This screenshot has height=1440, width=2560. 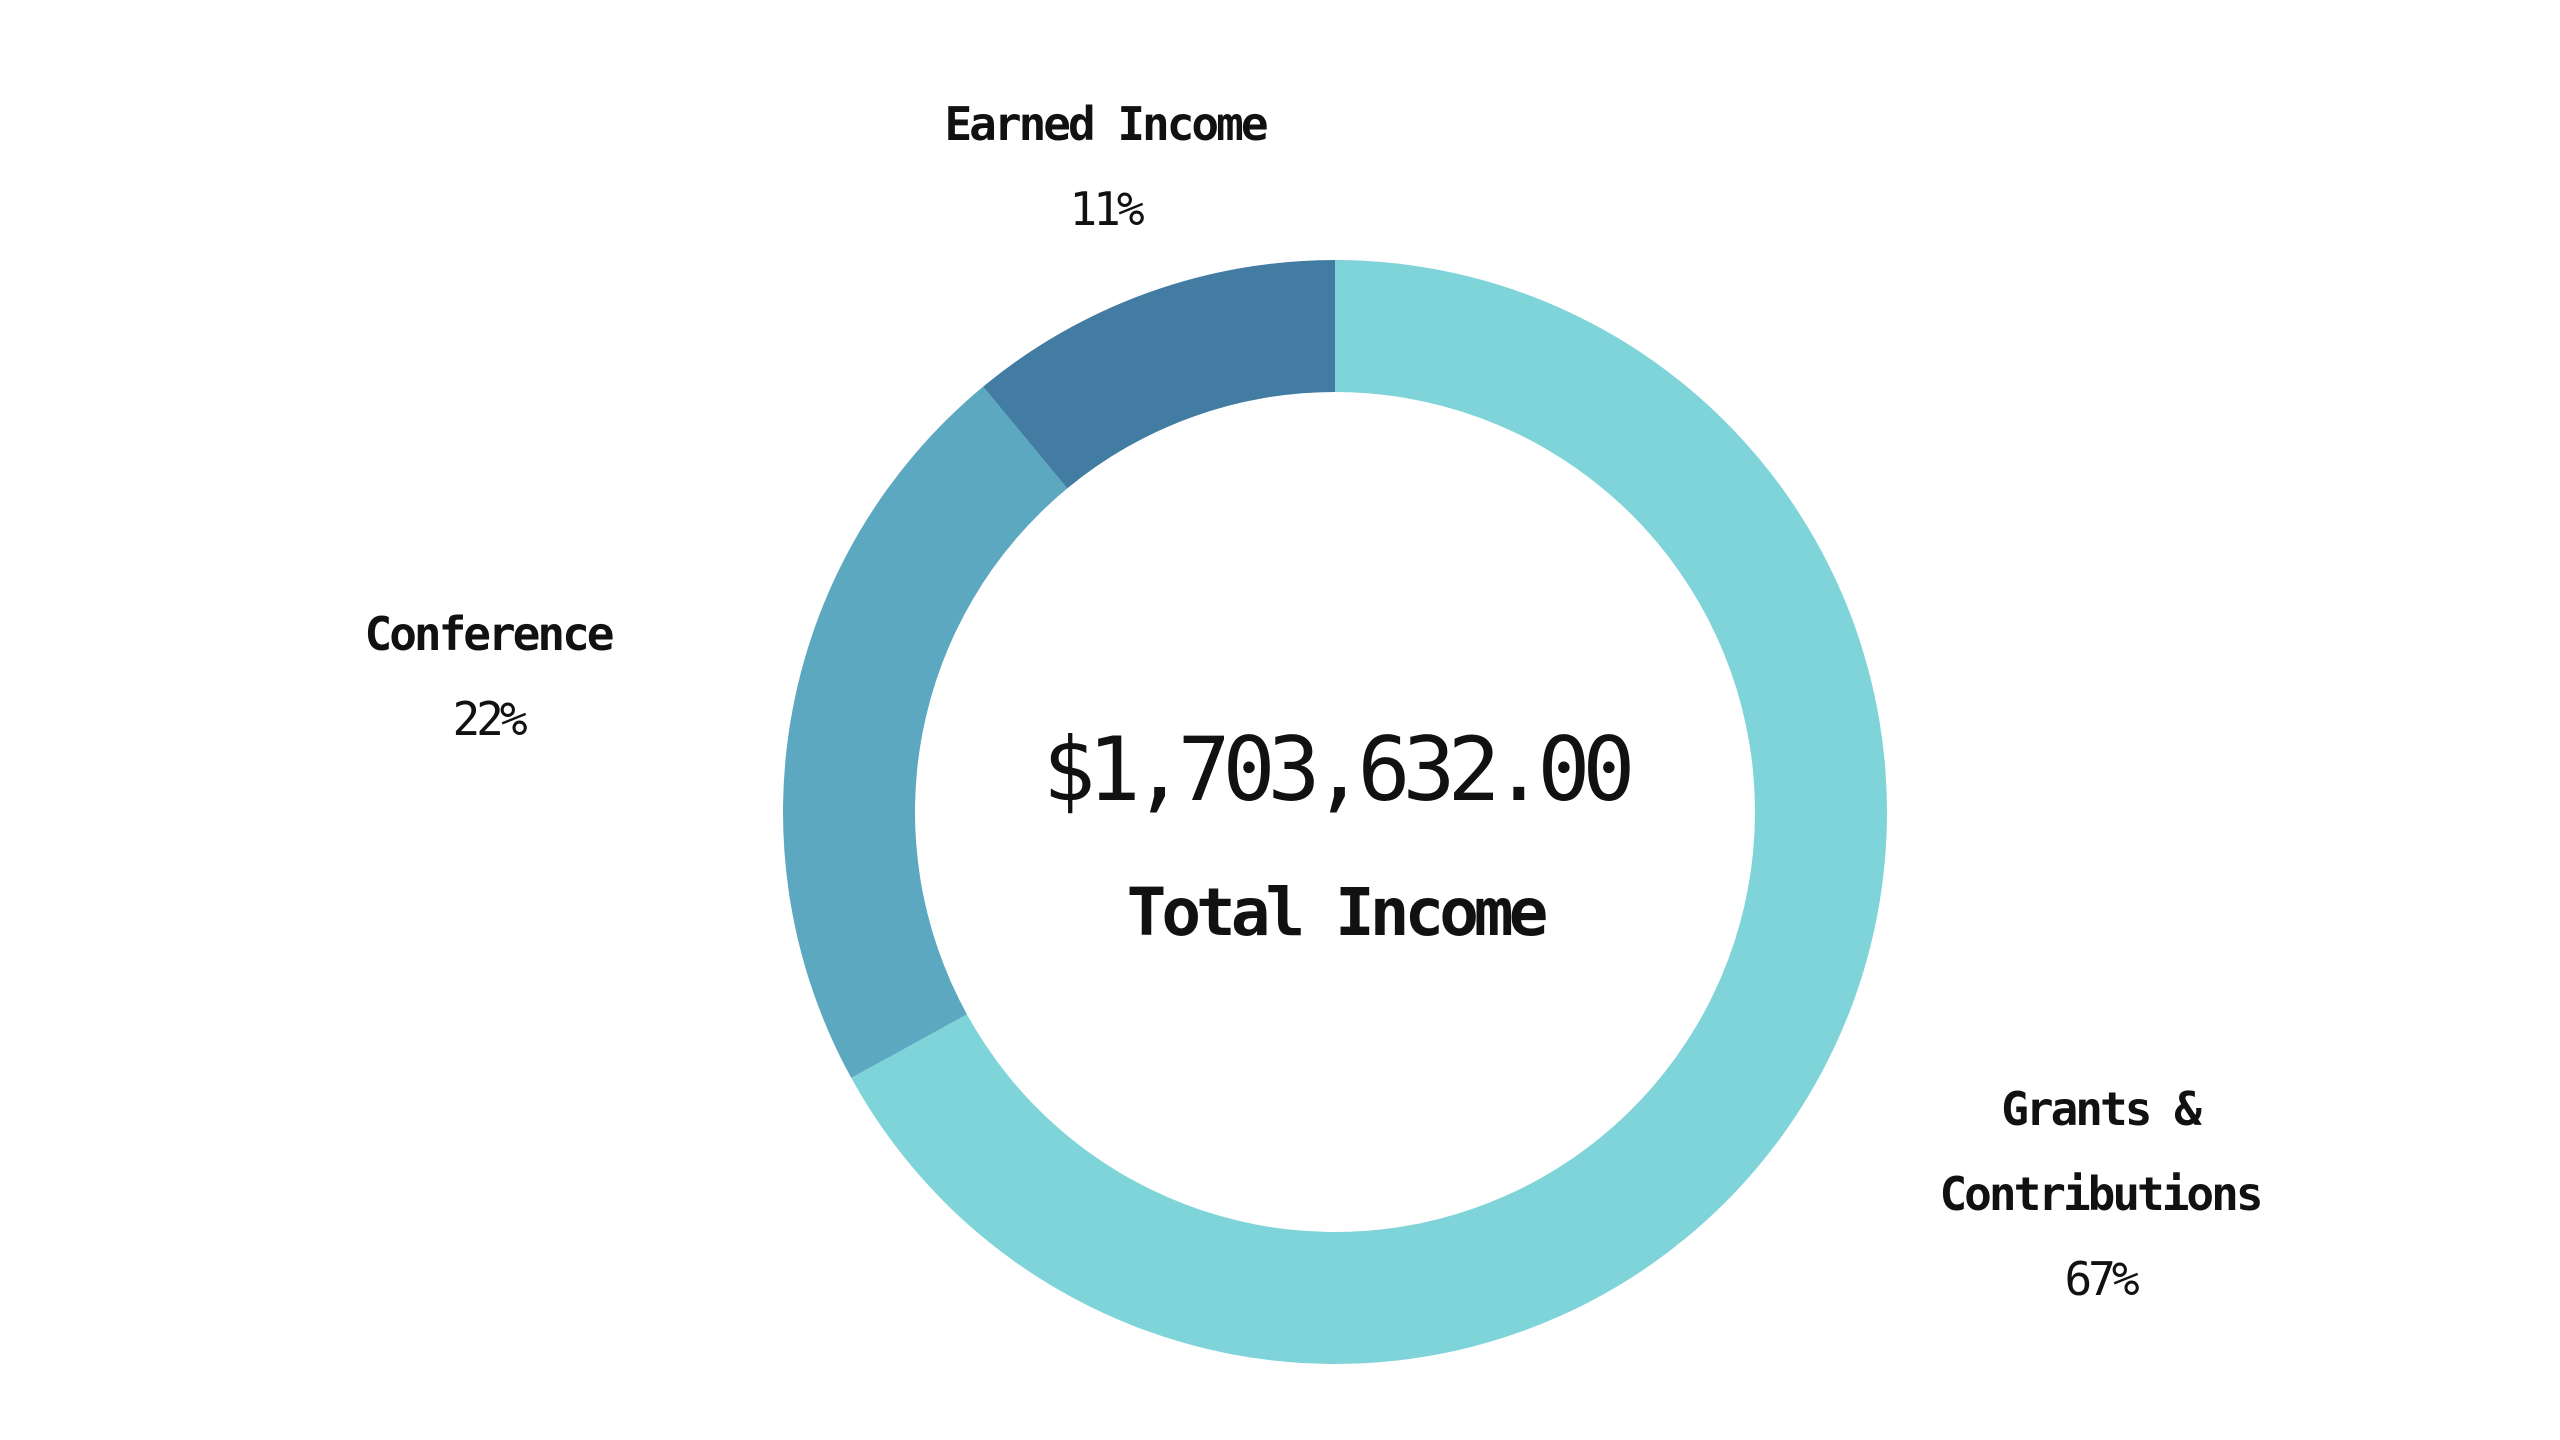 I want to click on total-income-caption: Total Income, so click(x=1337, y=912).